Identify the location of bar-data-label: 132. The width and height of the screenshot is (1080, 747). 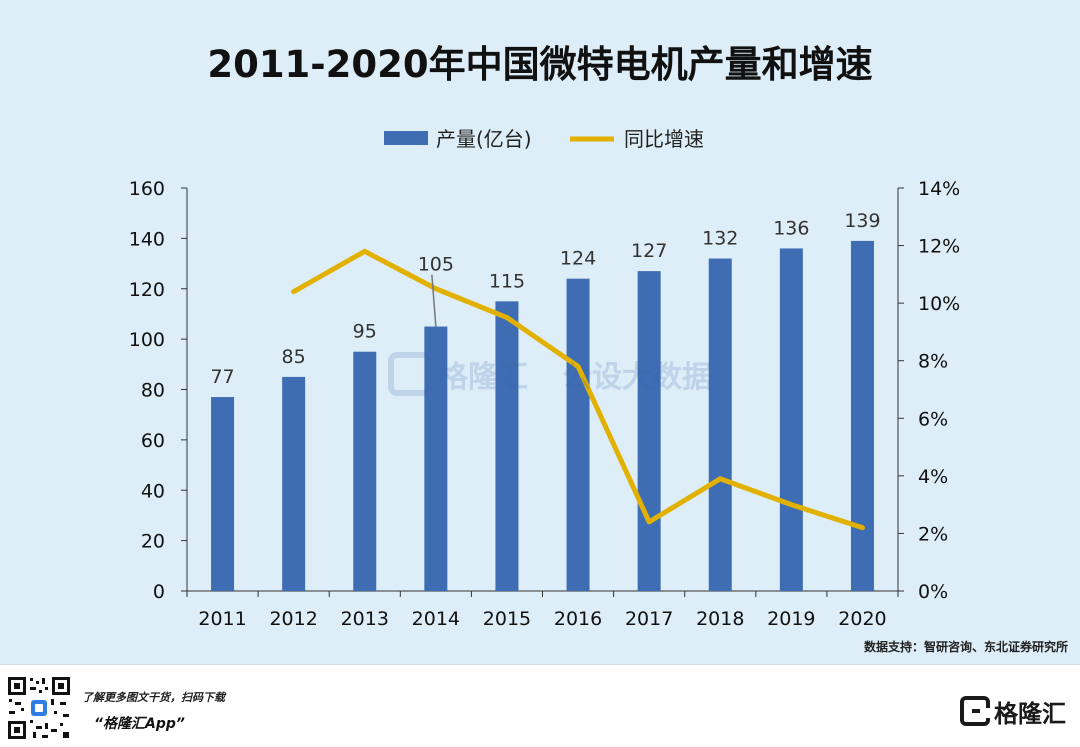
(720, 239).